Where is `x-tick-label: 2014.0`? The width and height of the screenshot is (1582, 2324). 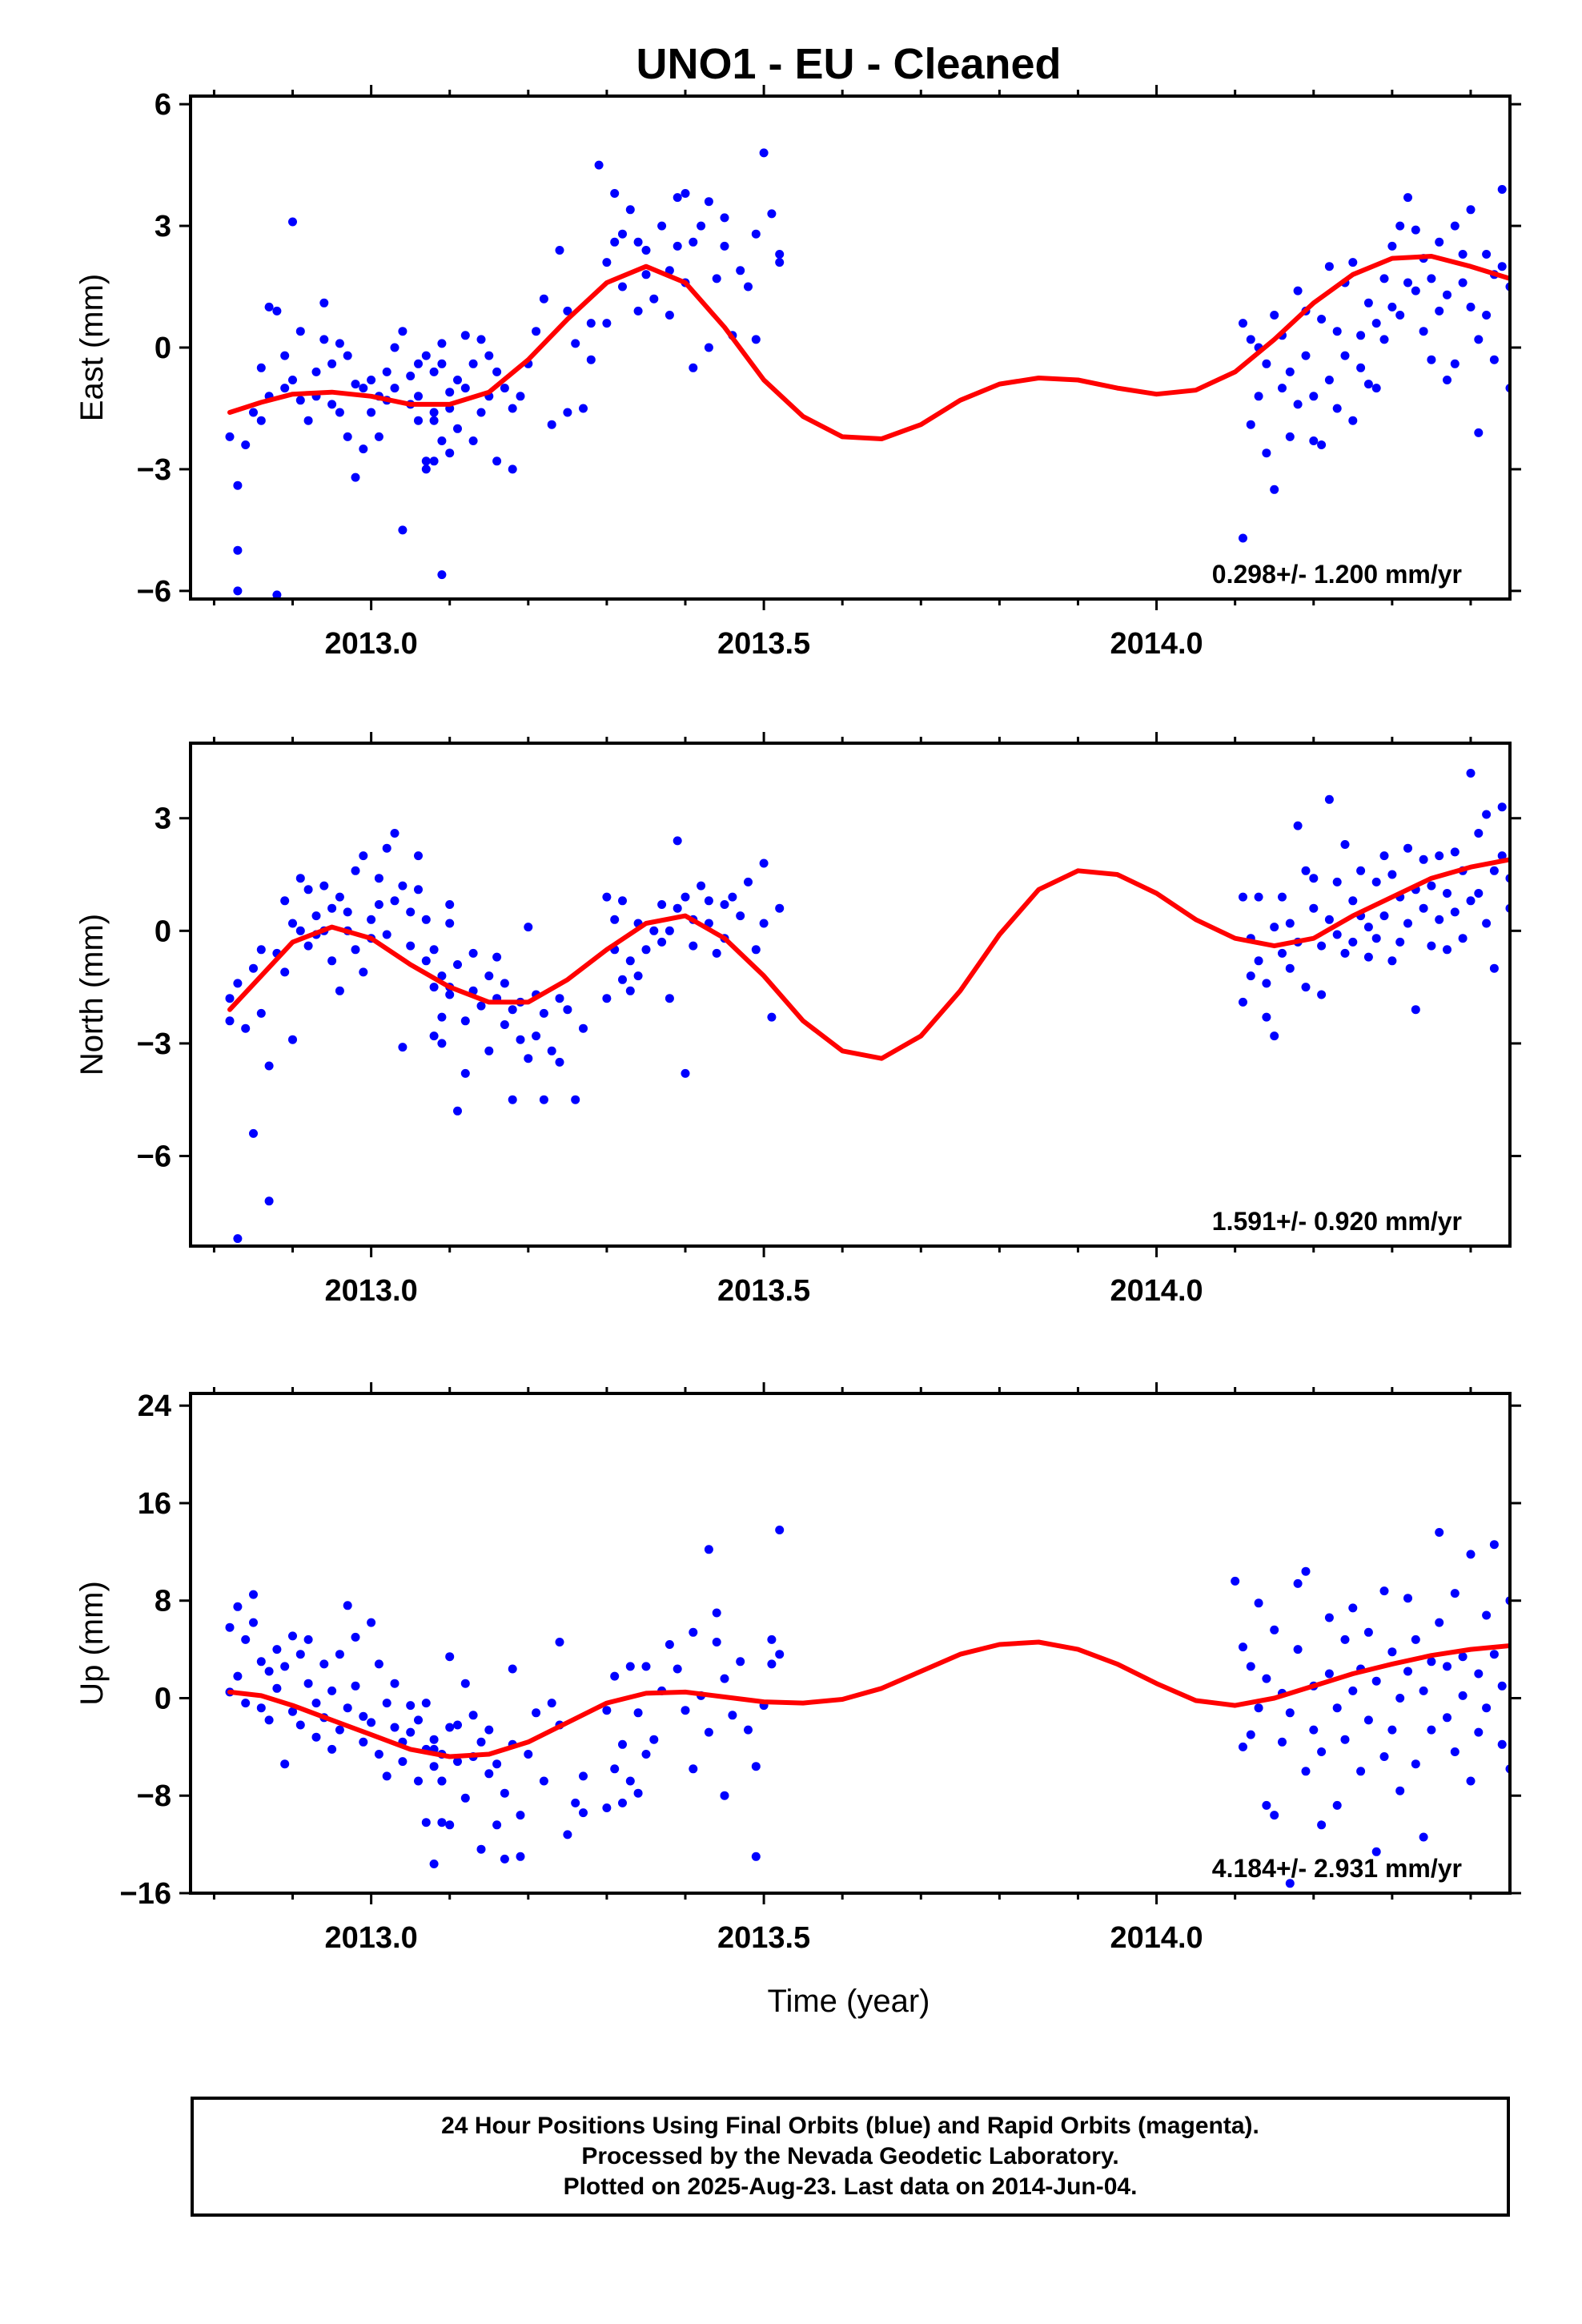
x-tick-label: 2014.0 is located at coordinates (1156, 1938).